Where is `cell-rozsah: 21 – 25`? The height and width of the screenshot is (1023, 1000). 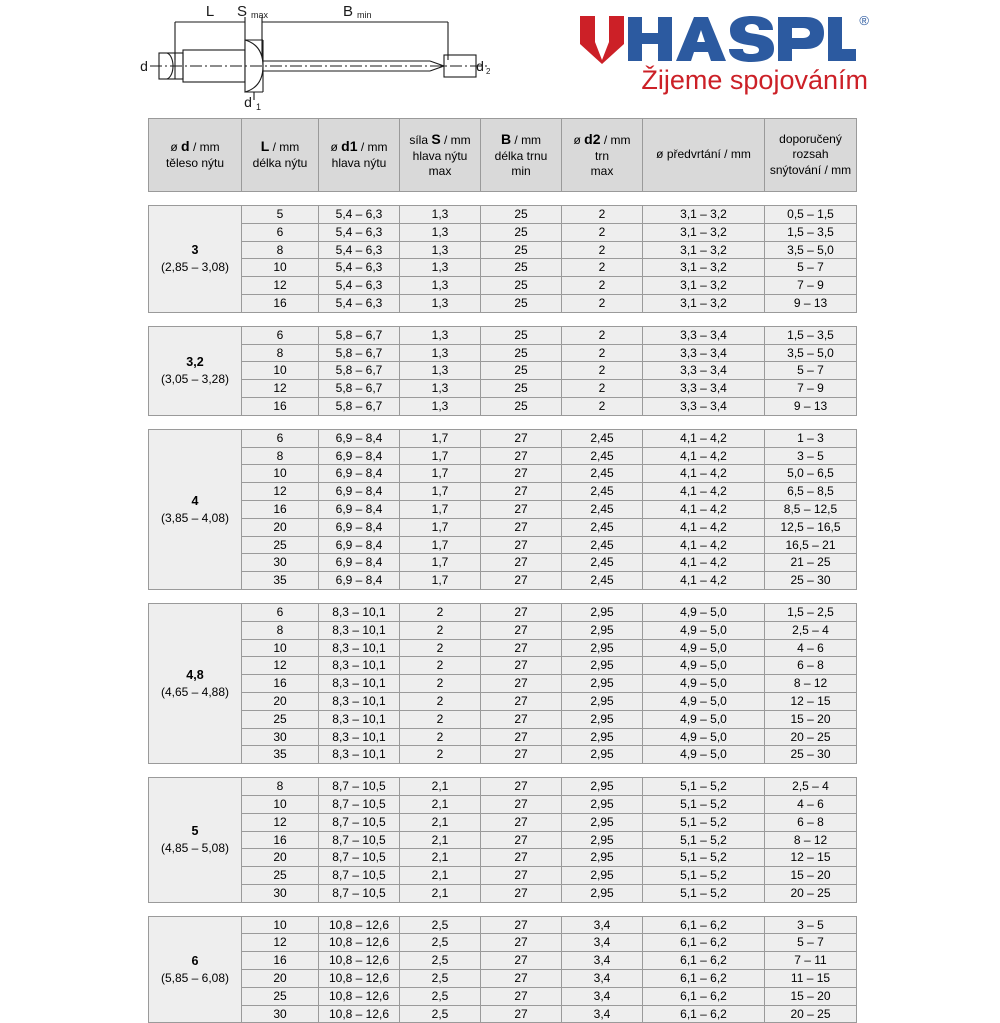
cell-rozsah: 21 – 25 is located at coordinates (810, 563).